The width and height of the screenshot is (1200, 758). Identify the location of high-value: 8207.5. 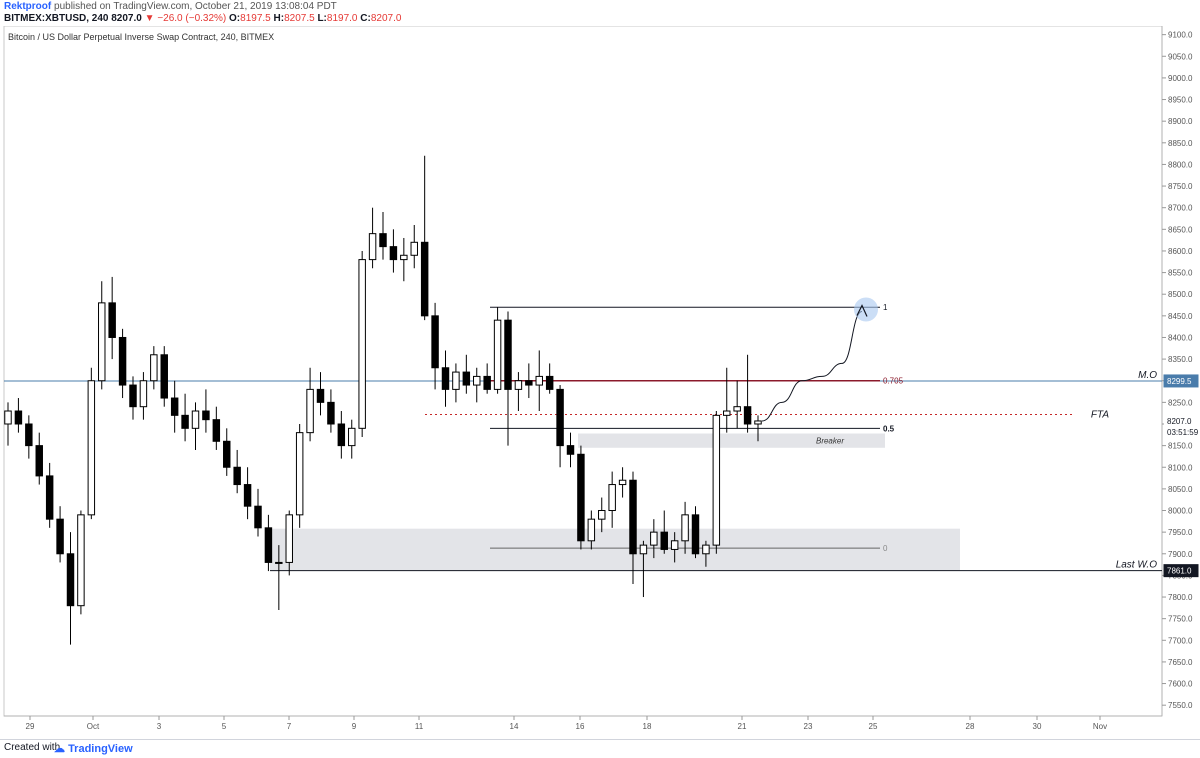
(299, 18).